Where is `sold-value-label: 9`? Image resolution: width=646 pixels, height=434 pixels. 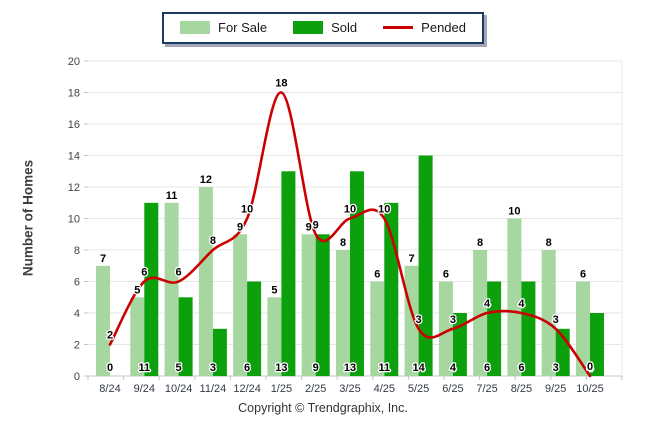
sold-value-label: 9 is located at coordinates (316, 368).